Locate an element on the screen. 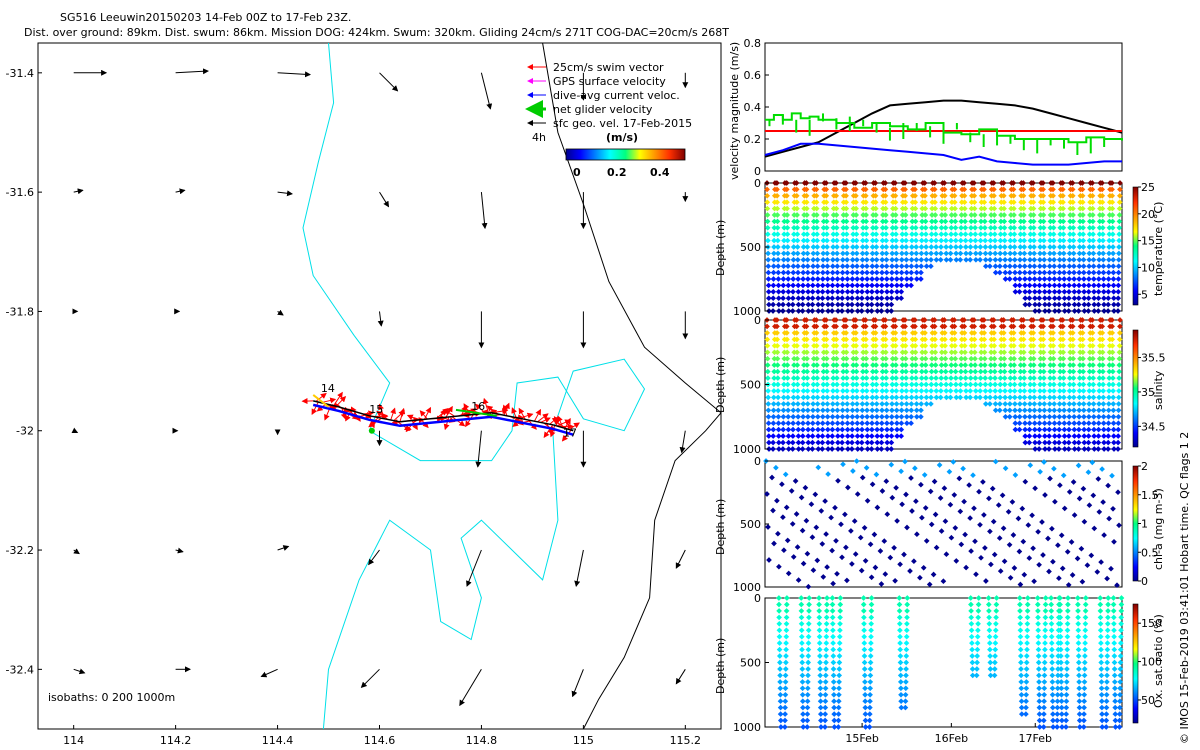 The height and width of the screenshot is (750, 1200). velocity-series-line is located at coordinates (943, 128).